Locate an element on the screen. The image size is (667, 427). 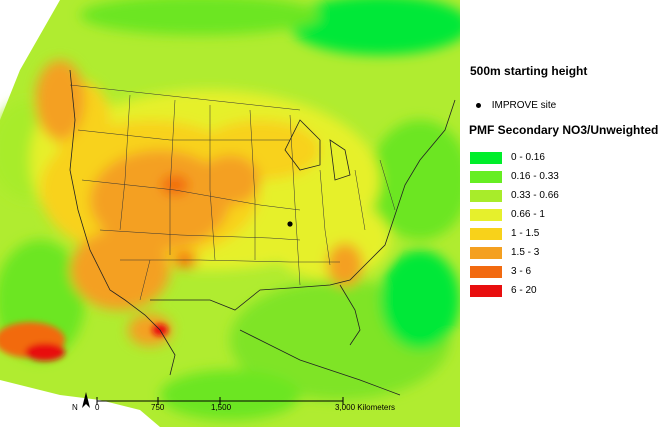
legend-label: 6 - 20 is located at coordinates (524, 290).